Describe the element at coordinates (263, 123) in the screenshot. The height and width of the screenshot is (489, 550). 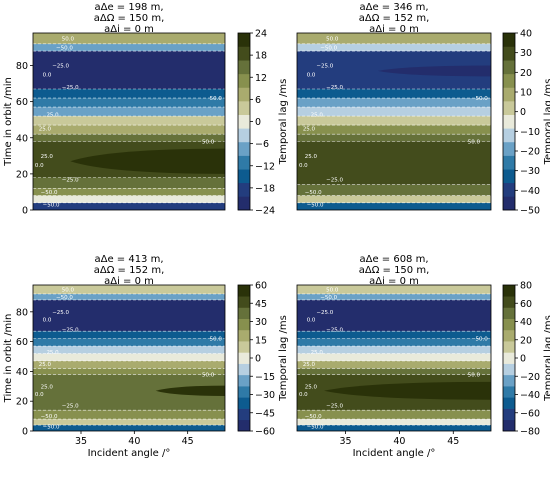
I see `colorbar: 24 18 12 6 0 −6 −12 −18 −24 Temporal lag /ms` at that location.